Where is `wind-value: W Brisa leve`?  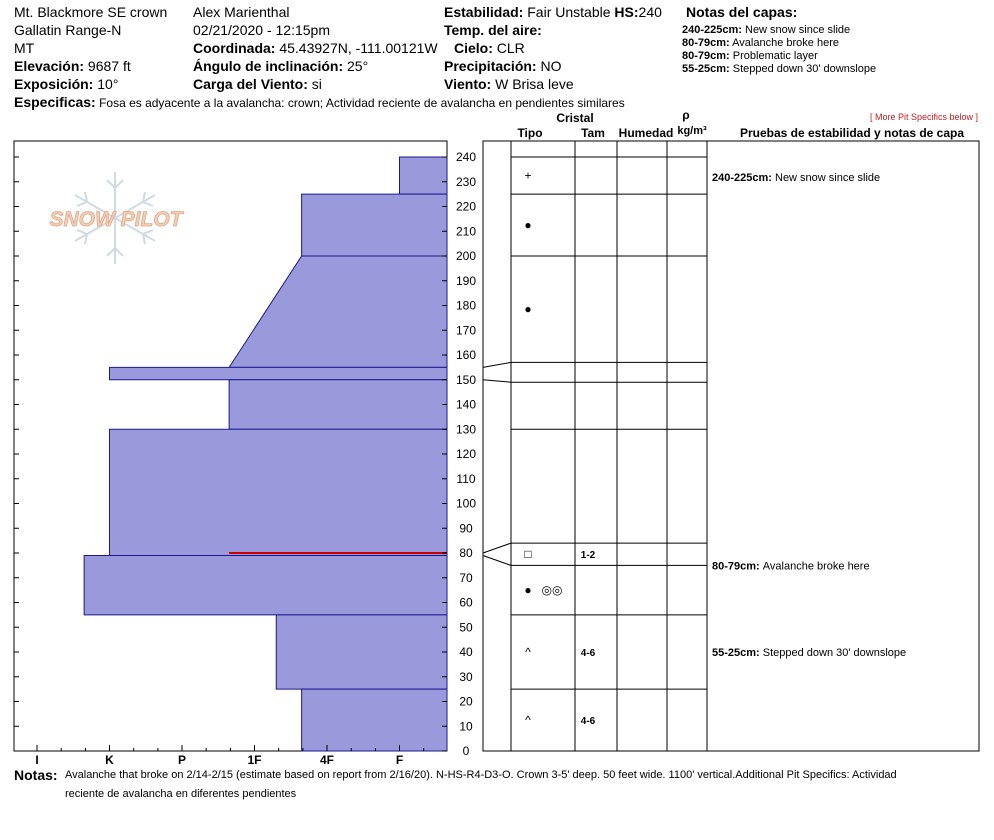 wind-value: W Brisa leve is located at coordinates (534, 84).